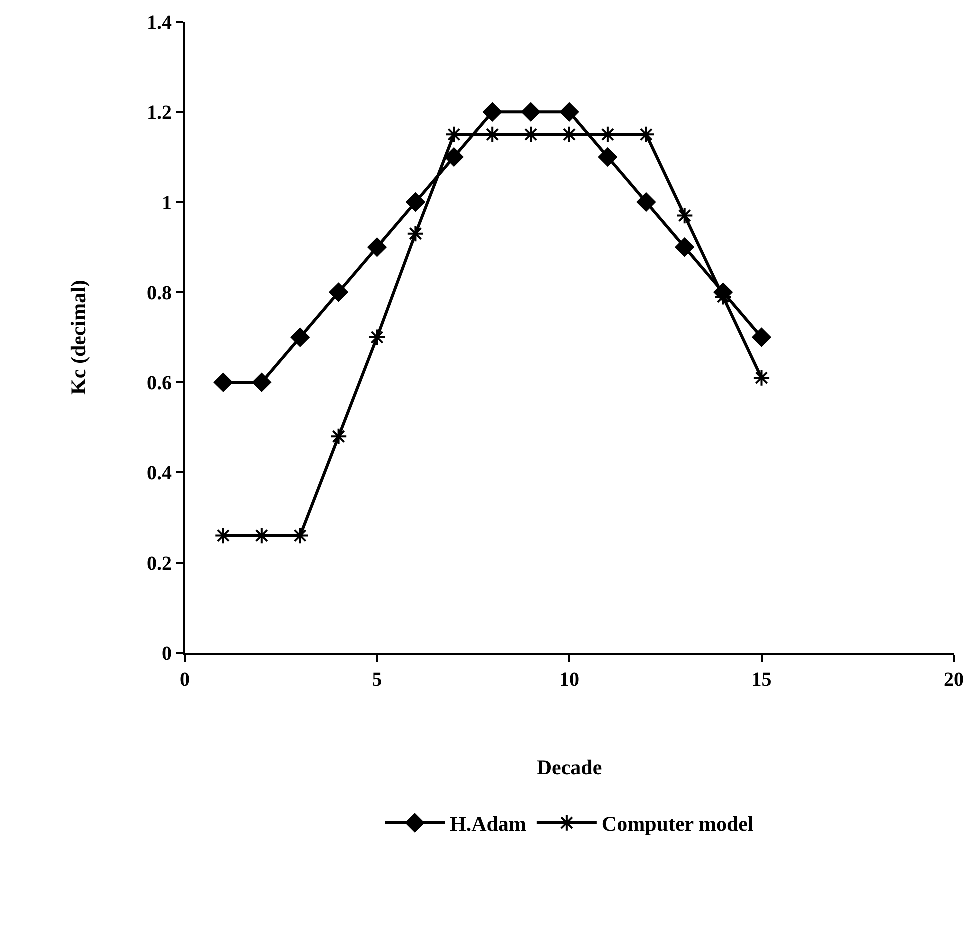 The width and height of the screenshot is (976, 925). What do you see at coordinates (762, 680) in the screenshot?
I see `x-tick-label: 15` at bounding box center [762, 680].